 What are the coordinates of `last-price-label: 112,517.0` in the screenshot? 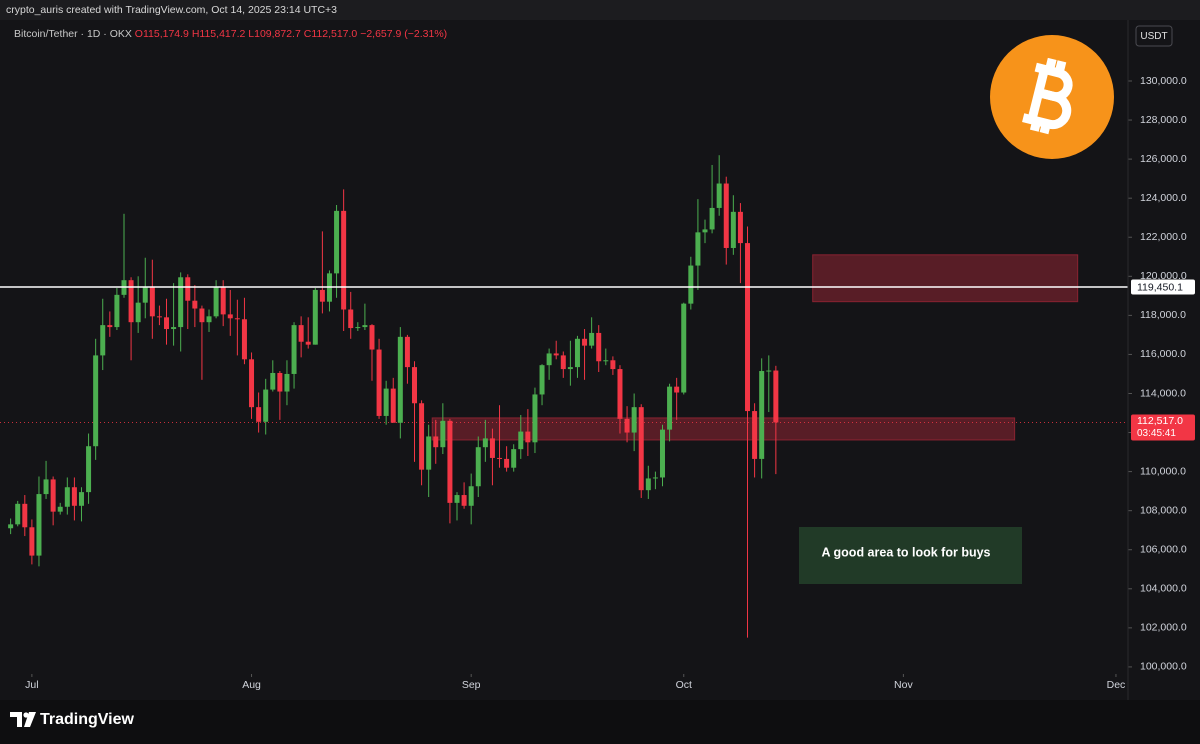 It's located at (1160, 421).